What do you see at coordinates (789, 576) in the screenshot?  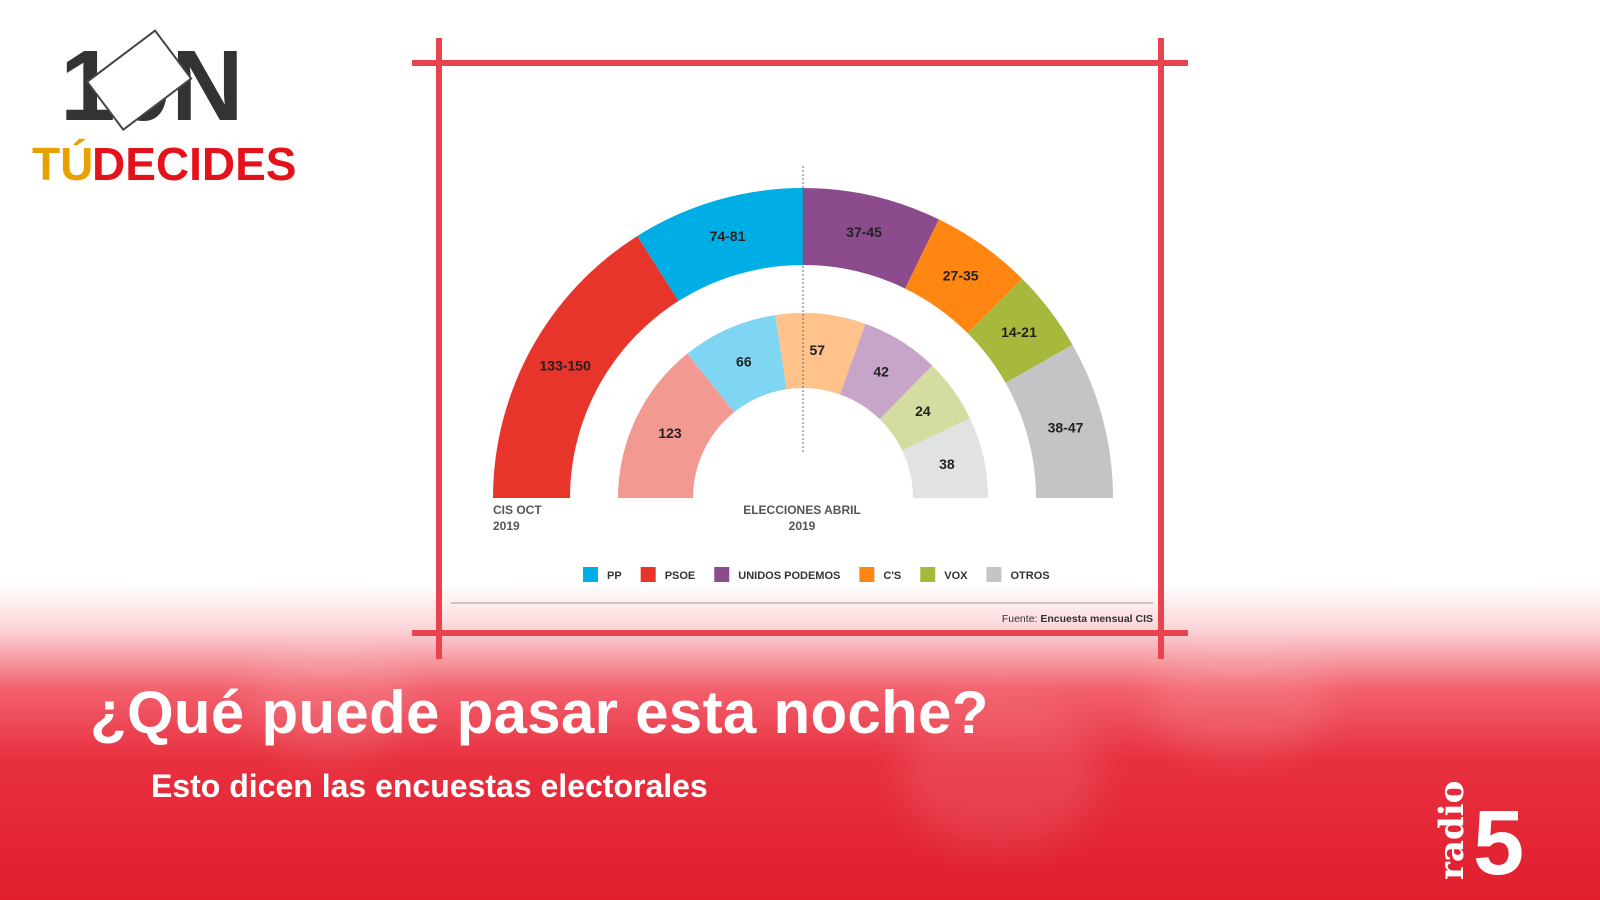 I see `legend-label-unidos-podemos: UNIDOS PODEMOS` at bounding box center [789, 576].